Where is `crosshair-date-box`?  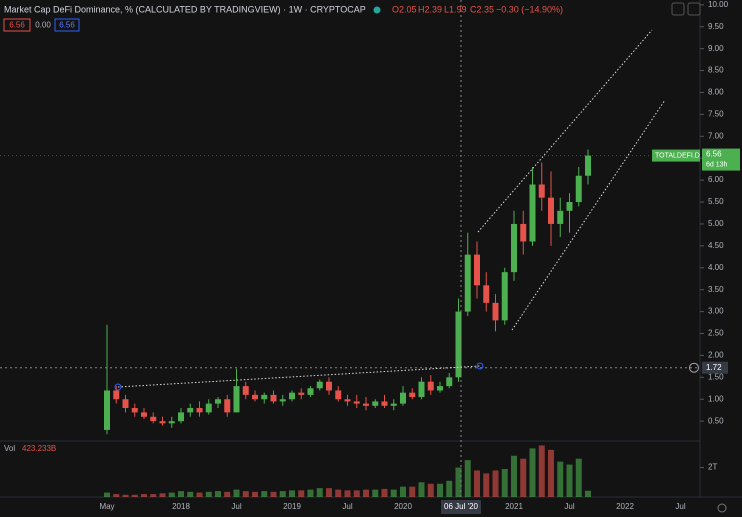 crosshair-date-box is located at coordinates (461, 507).